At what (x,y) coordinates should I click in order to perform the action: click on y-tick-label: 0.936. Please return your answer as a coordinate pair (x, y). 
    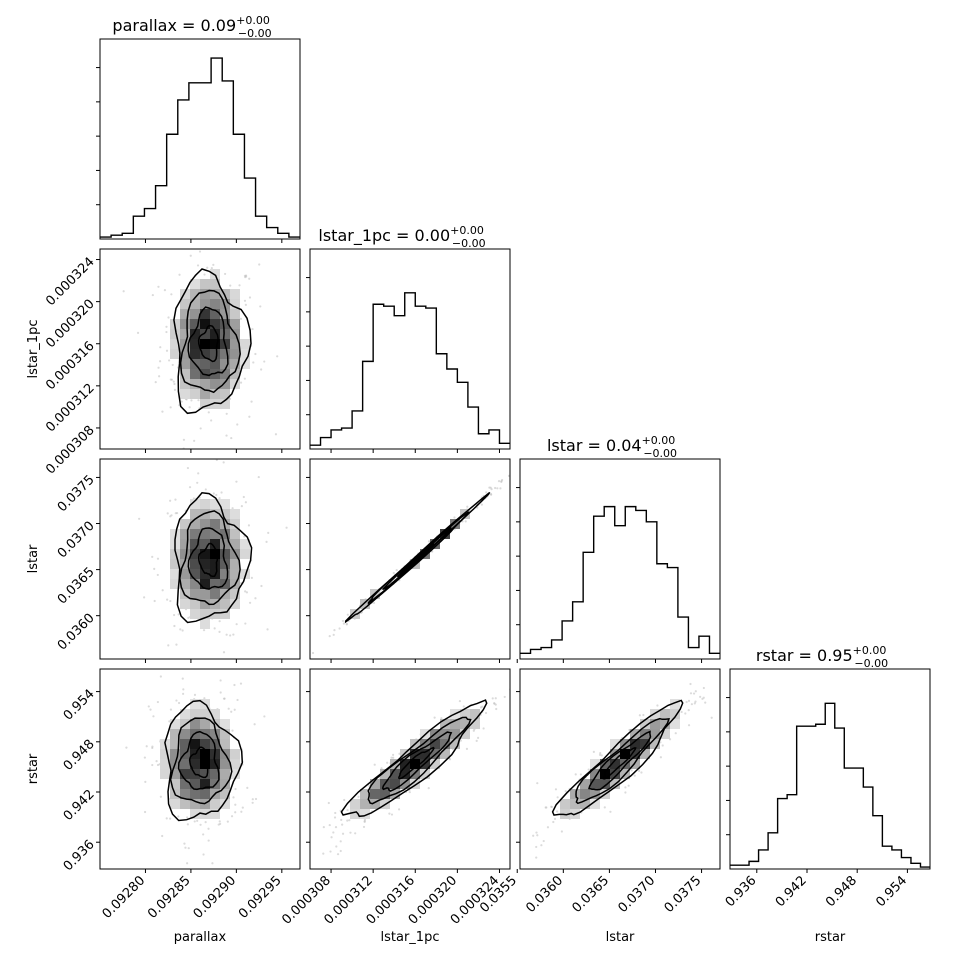
    Looking at the image, I should click on (79, 855).